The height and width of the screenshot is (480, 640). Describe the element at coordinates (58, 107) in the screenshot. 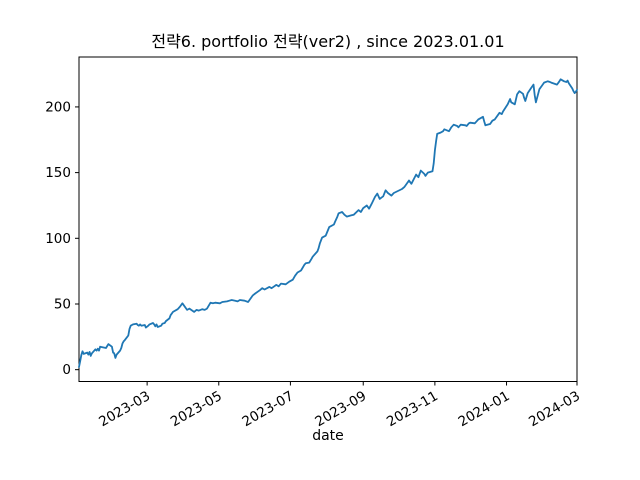

I see `y-tick-label: 200` at that location.